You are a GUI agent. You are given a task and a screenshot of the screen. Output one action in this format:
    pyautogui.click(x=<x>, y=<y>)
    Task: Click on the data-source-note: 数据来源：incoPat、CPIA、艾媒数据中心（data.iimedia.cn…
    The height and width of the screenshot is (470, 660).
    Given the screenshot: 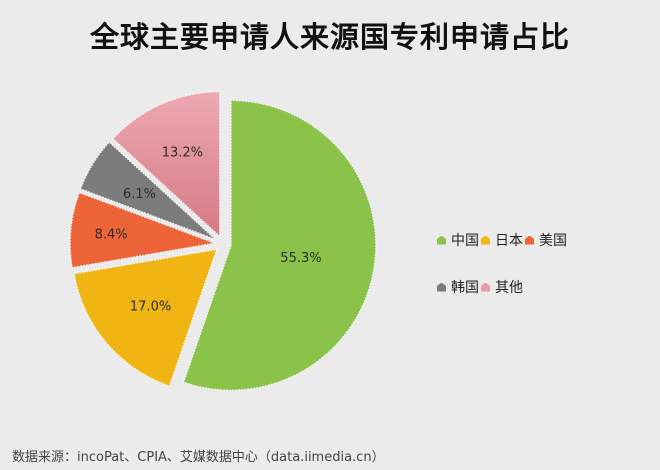 What is the action you would take?
    pyautogui.click(x=198, y=457)
    